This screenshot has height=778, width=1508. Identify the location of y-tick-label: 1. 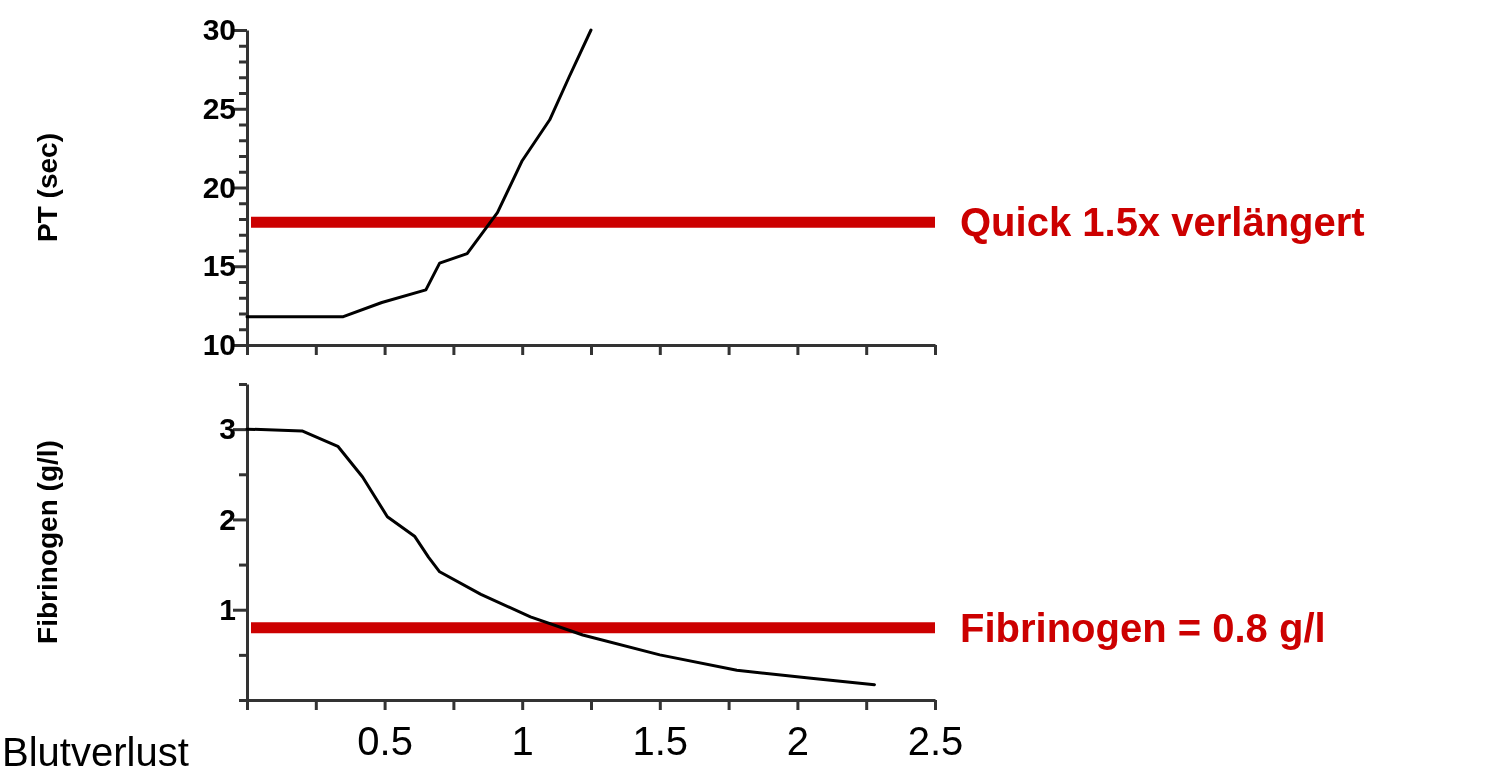
(227, 609).